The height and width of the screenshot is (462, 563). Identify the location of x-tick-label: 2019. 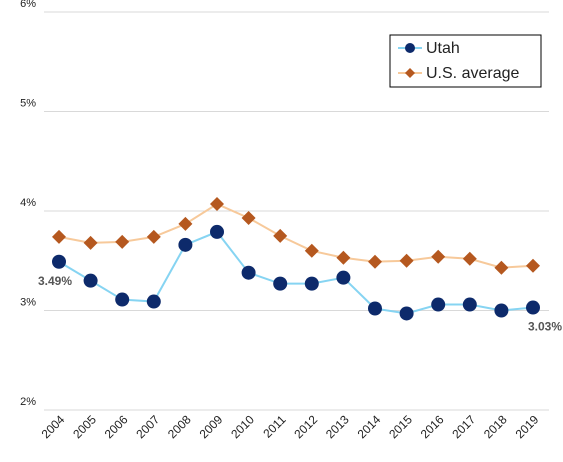
(527, 426).